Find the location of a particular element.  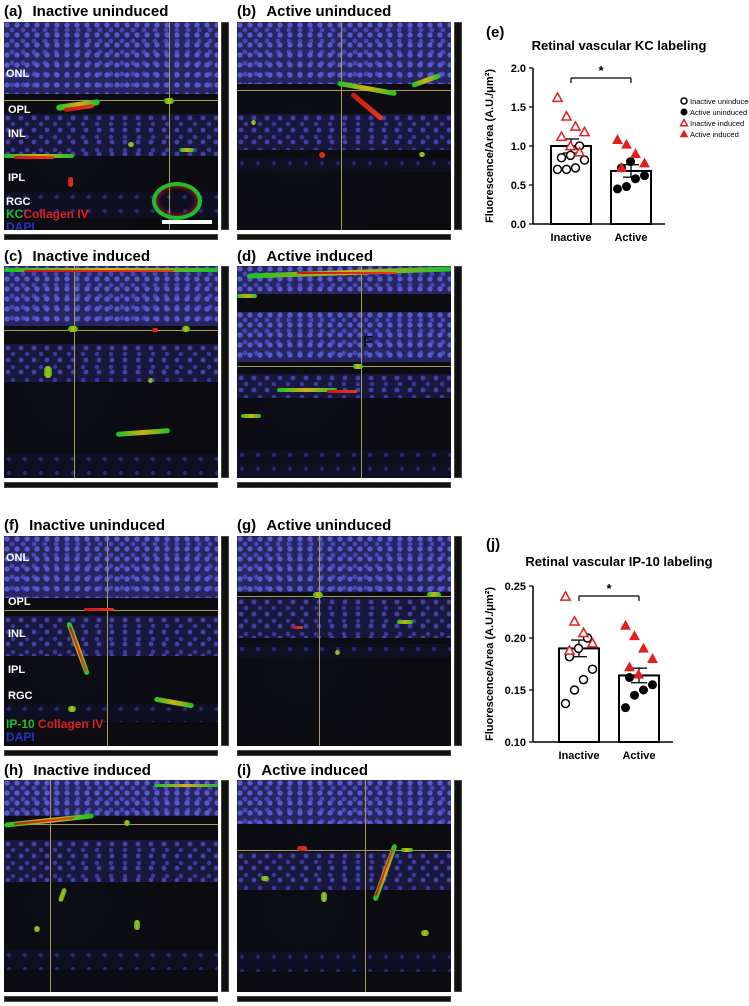

panel-g-label: (g) Active uninduced is located at coordinates (314, 525).